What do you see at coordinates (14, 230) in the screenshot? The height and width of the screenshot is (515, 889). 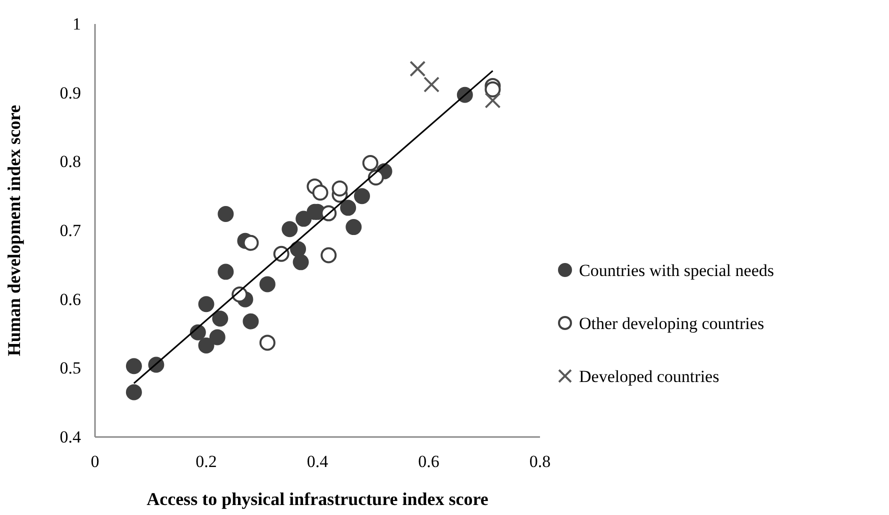 I see `y-axis-title: Human development index score` at bounding box center [14, 230].